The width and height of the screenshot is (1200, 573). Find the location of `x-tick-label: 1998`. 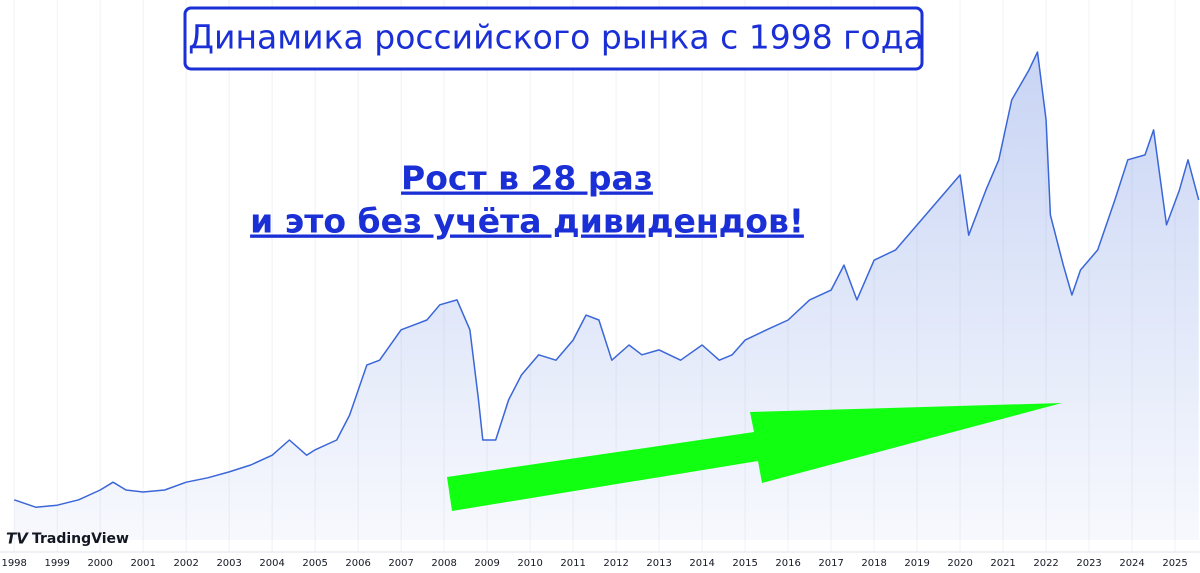

x-tick-label: 1998 is located at coordinates (13, 563).